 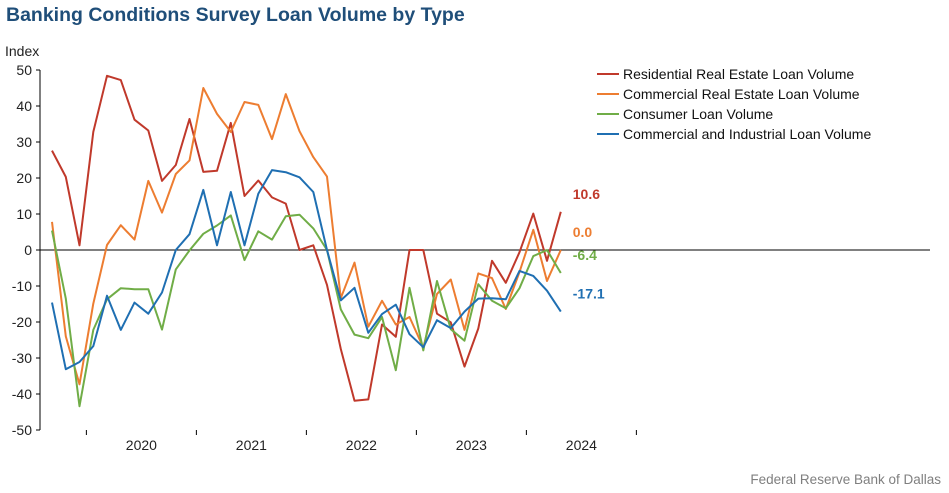 I want to click on y-tick-label: 0, so click(x=28, y=250).